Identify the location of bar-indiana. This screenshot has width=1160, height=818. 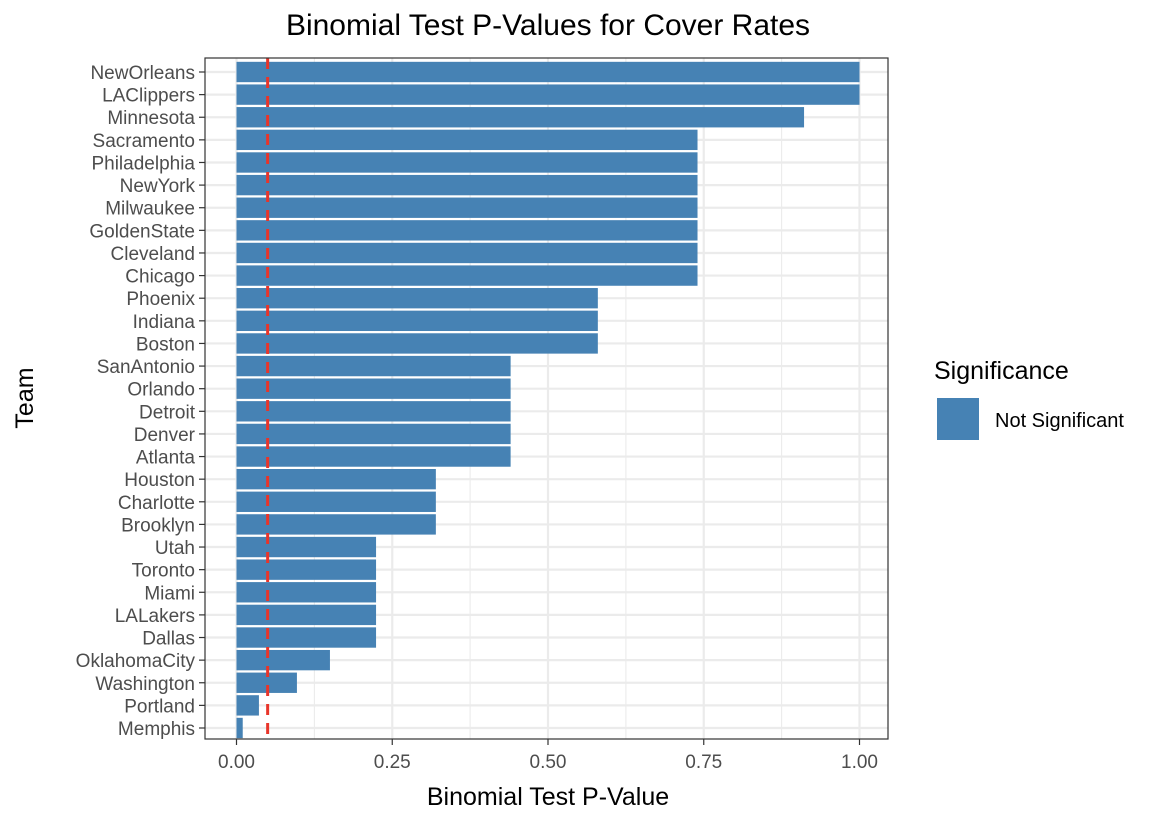
(417, 321).